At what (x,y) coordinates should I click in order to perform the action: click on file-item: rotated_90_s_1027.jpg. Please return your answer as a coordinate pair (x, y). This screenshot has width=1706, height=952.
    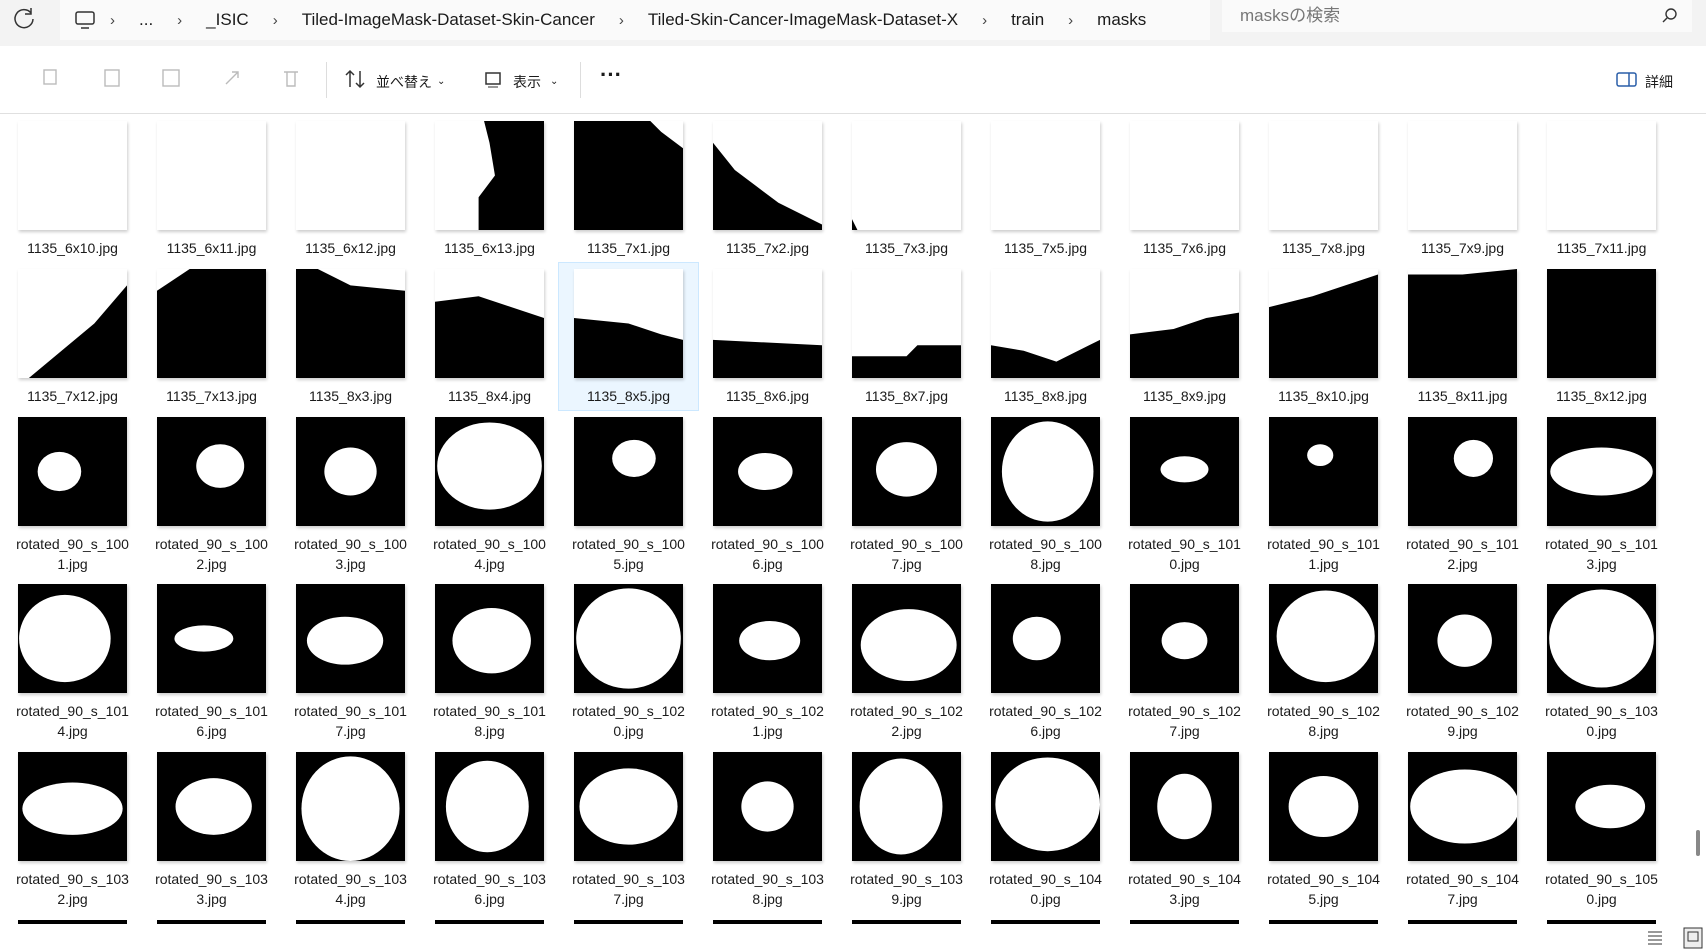
    Looking at the image, I should click on (1184, 661).